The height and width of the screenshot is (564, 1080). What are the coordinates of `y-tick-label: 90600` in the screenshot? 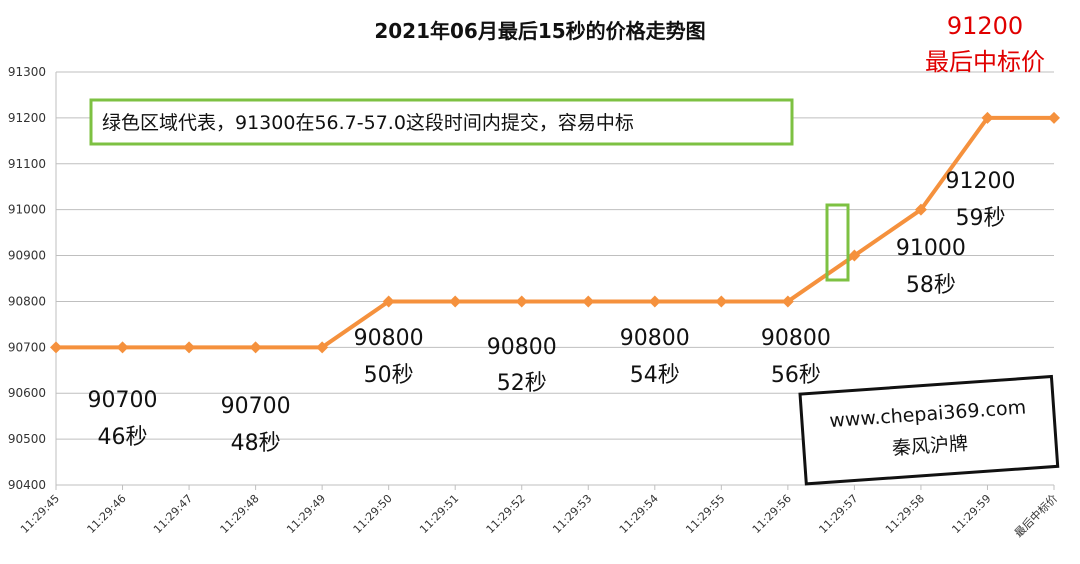 It's located at (27, 393).